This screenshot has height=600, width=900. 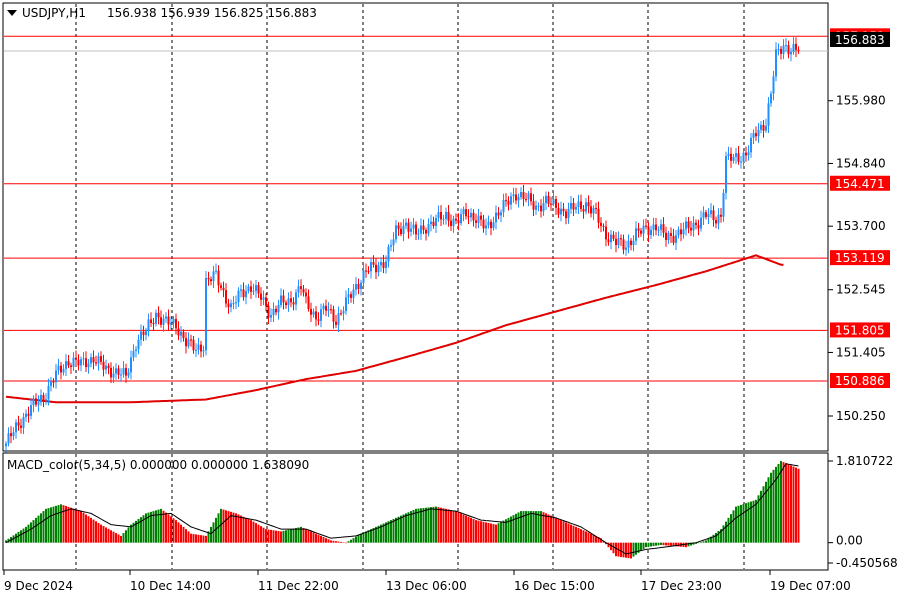 I want to click on level-tag-label: 154.471, so click(x=860, y=184).